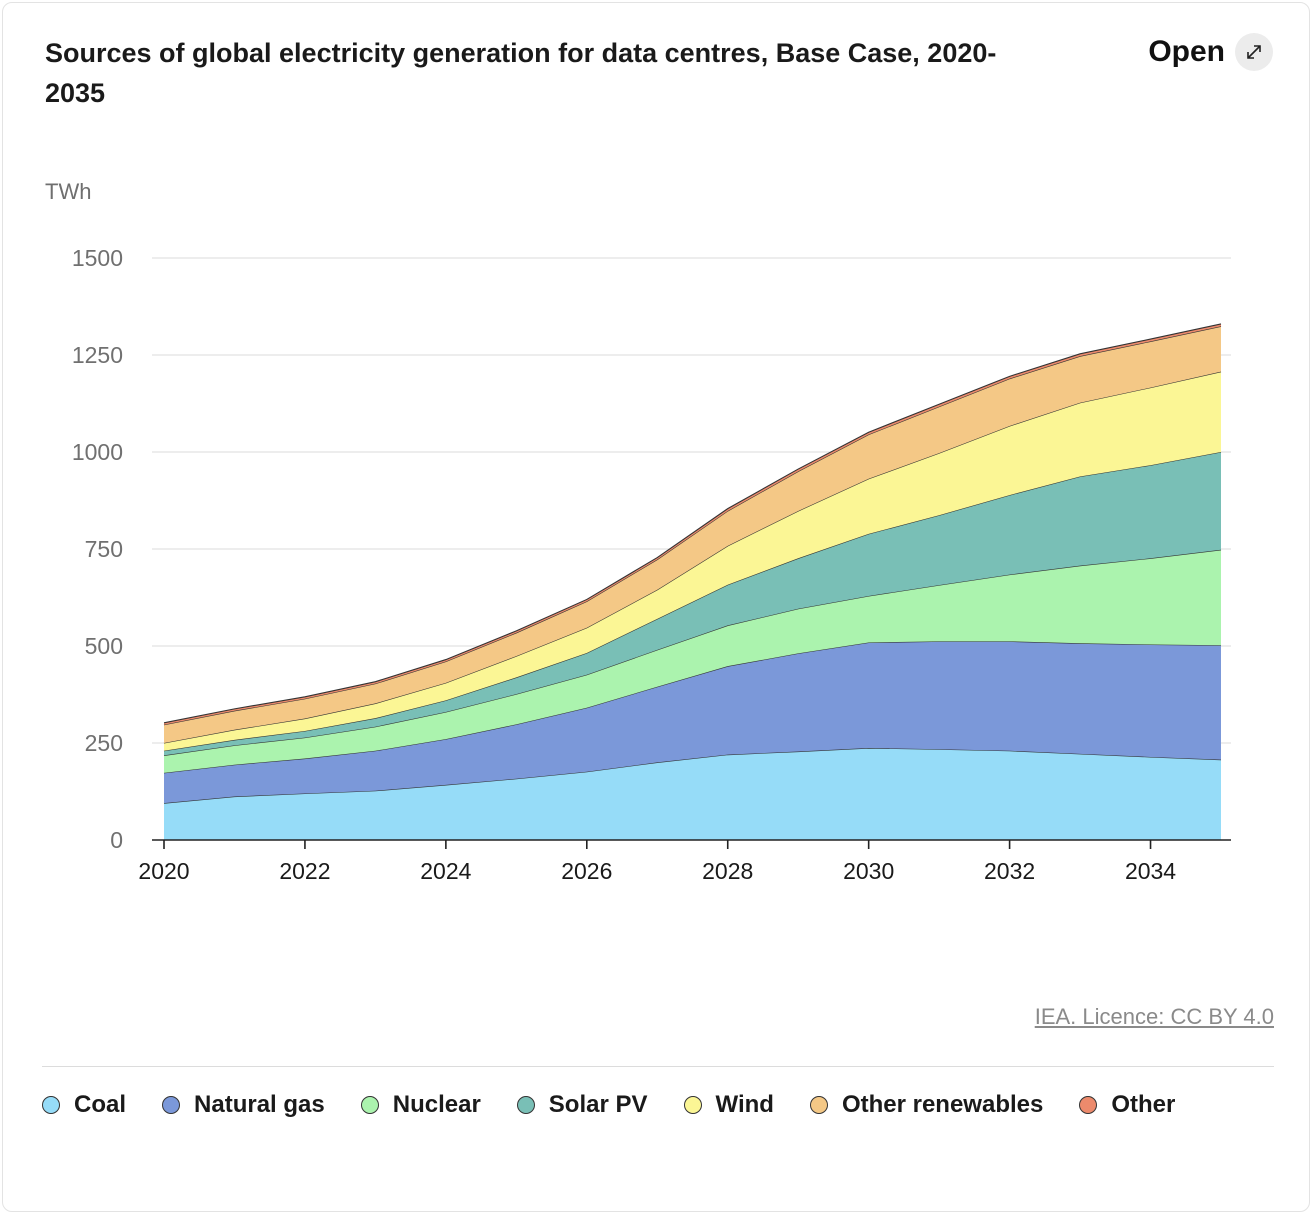 Image resolution: width=1314 pixels, height=1216 pixels. I want to click on area-coal, so click(692, 794).